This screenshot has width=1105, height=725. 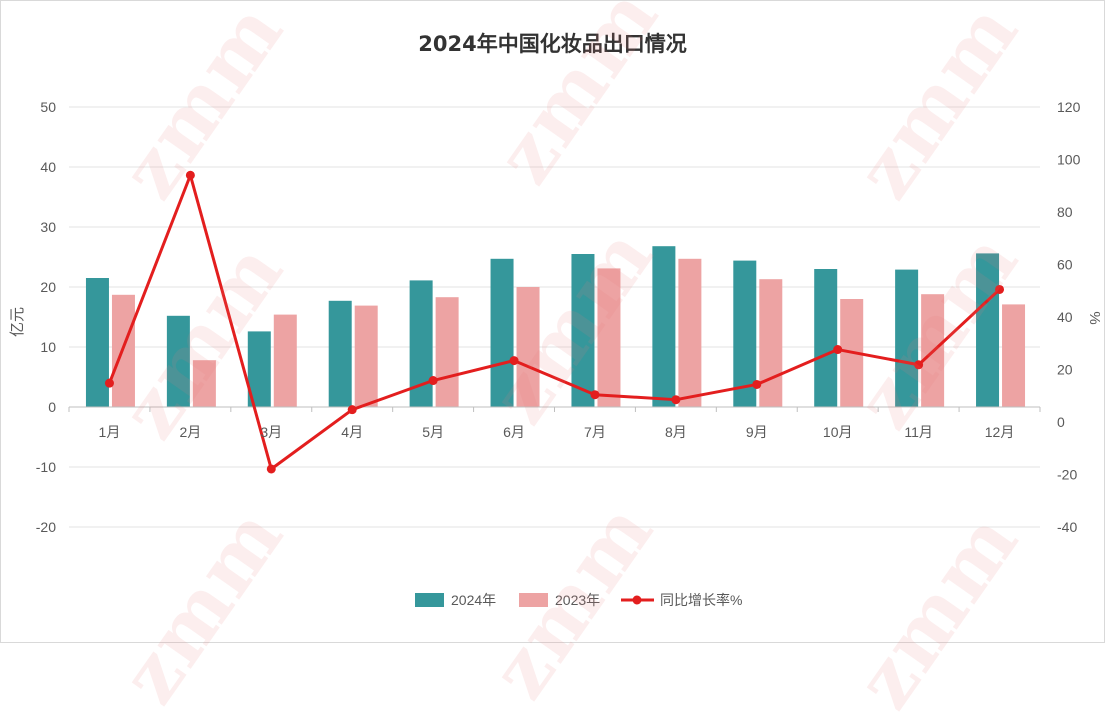 I want to click on y-tick-label: 10, so click(x=48, y=347).